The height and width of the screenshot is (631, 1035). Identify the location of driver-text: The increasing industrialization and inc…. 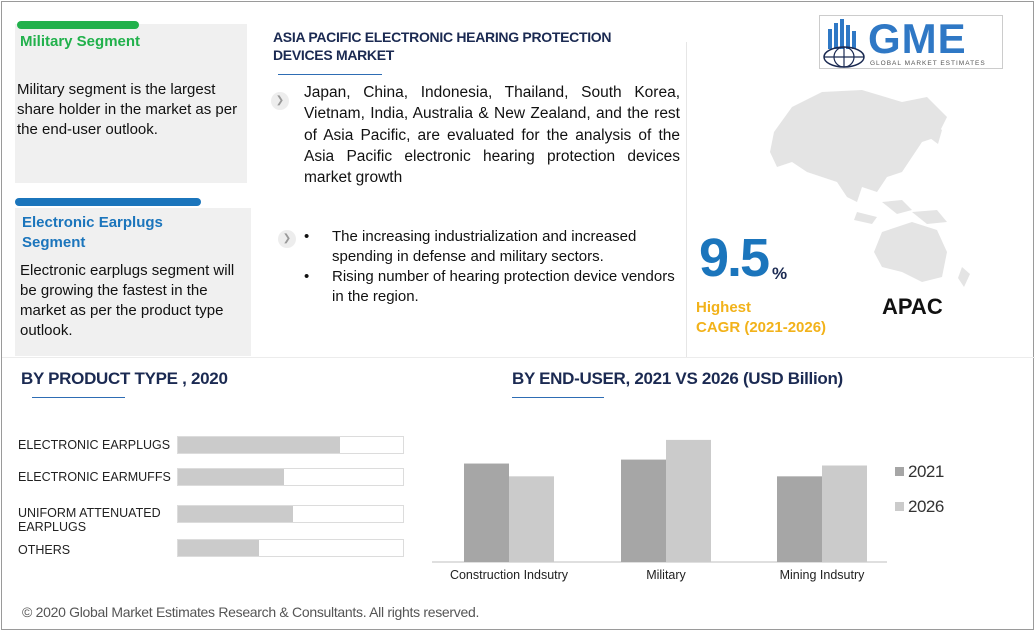
(484, 246).